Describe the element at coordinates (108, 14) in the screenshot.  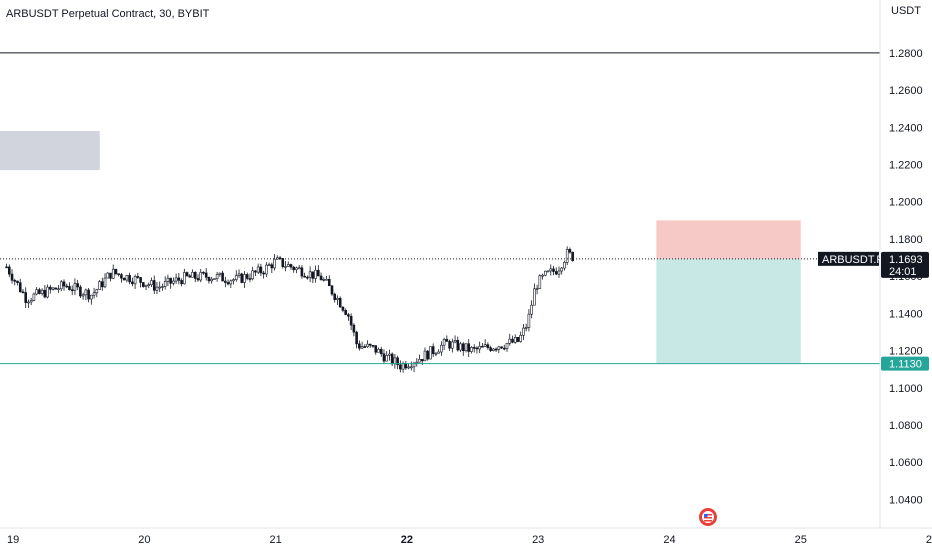
I see `chart-title: ARBUSDT Perpetual Contract, 30, BYBIT` at that location.